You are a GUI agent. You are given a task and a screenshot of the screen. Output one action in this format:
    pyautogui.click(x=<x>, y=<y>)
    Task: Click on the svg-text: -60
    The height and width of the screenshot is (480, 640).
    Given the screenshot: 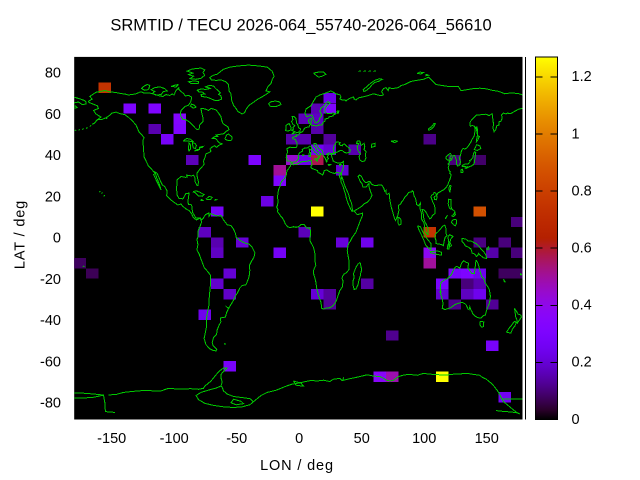 What is the action you would take?
    pyautogui.click(x=50, y=362)
    